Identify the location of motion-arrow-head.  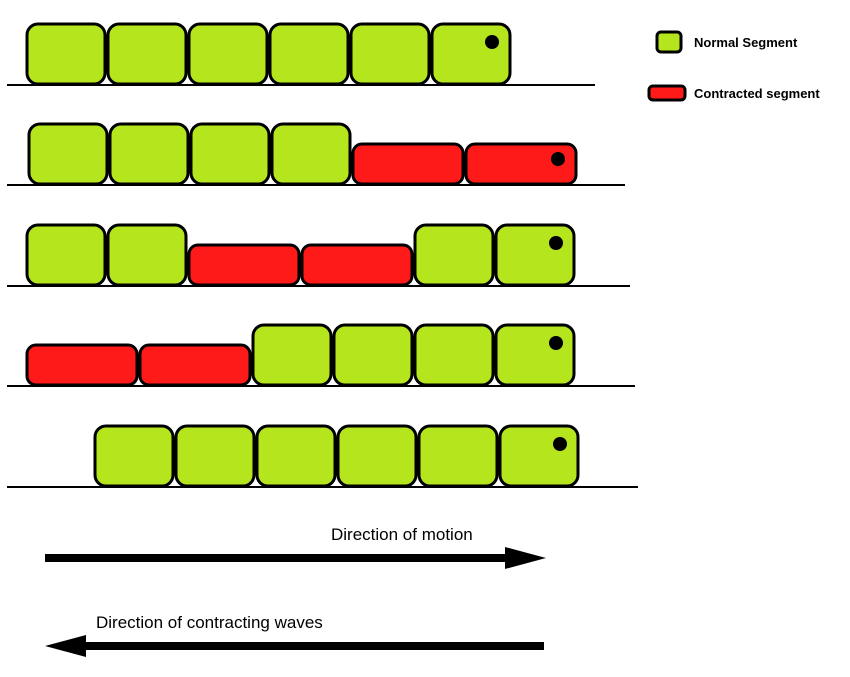
(525, 558).